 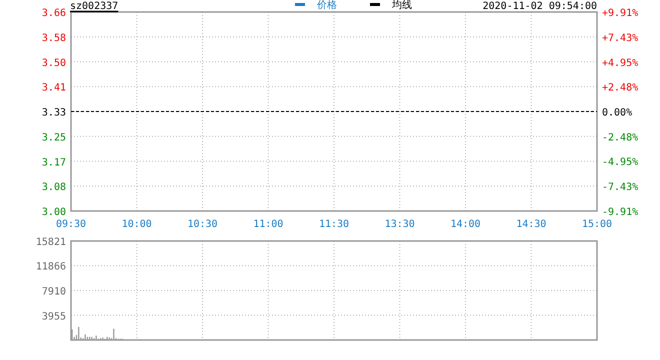 What do you see at coordinates (54, 38) in the screenshot?
I see `y-tick-label: 3.58` at bounding box center [54, 38].